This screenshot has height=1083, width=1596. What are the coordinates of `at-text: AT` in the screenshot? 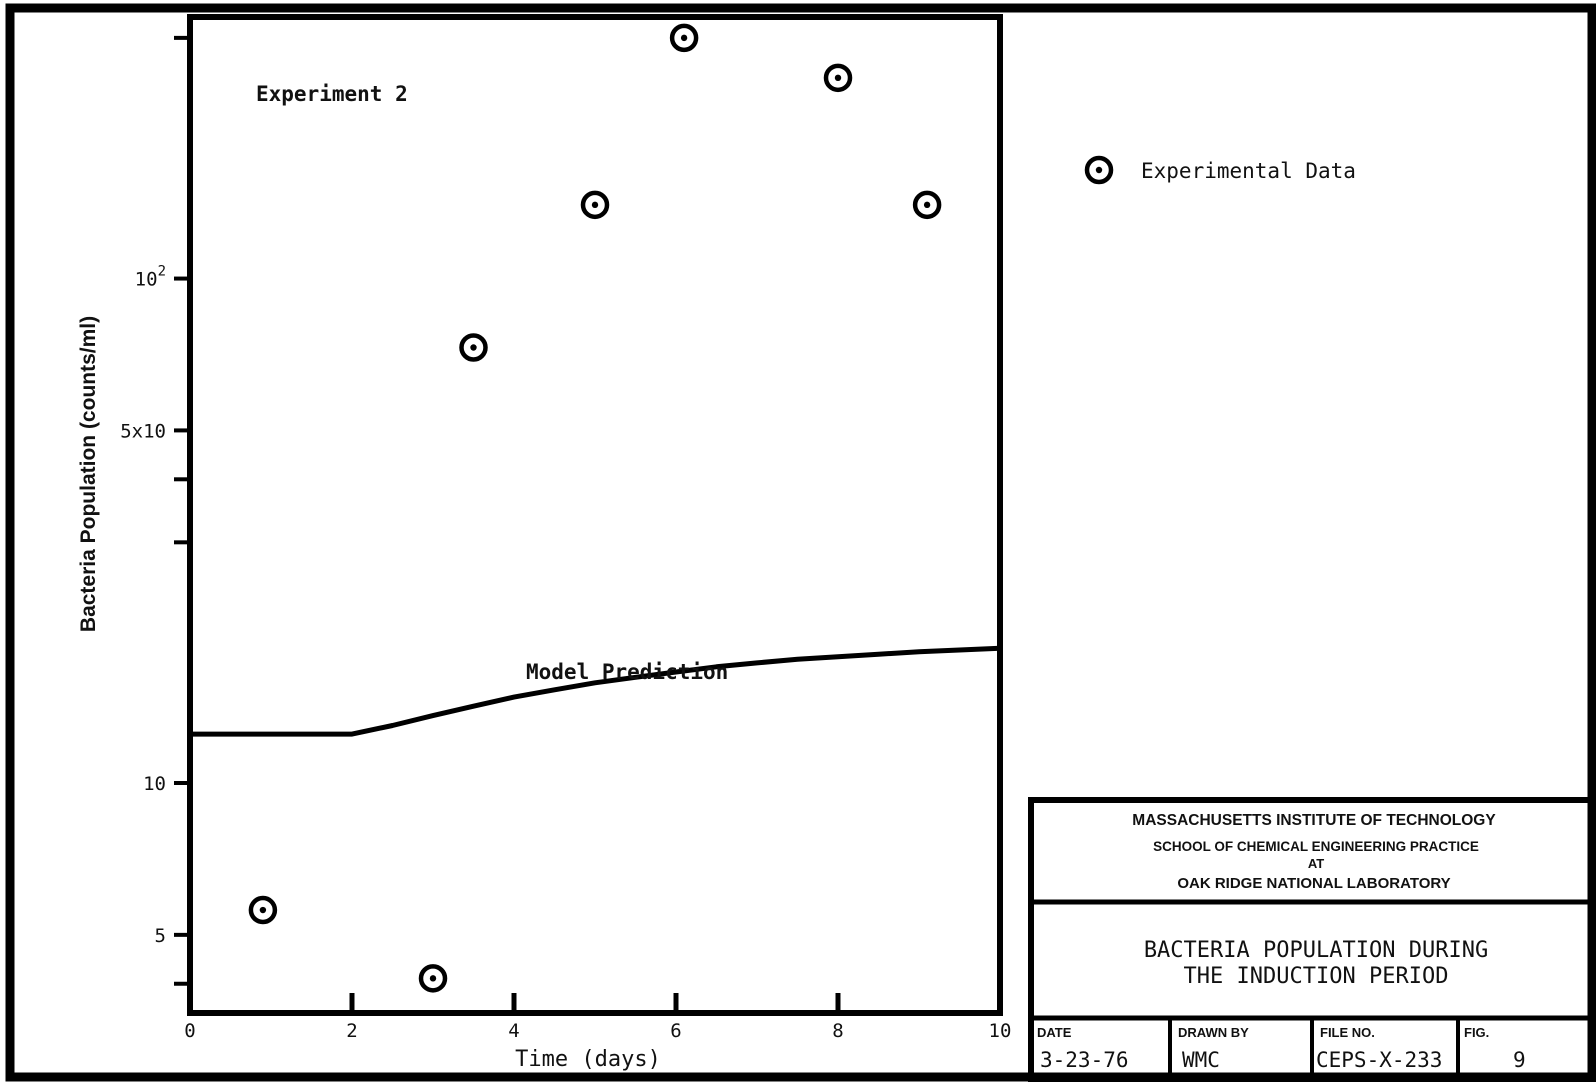 It's located at (1316, 863).